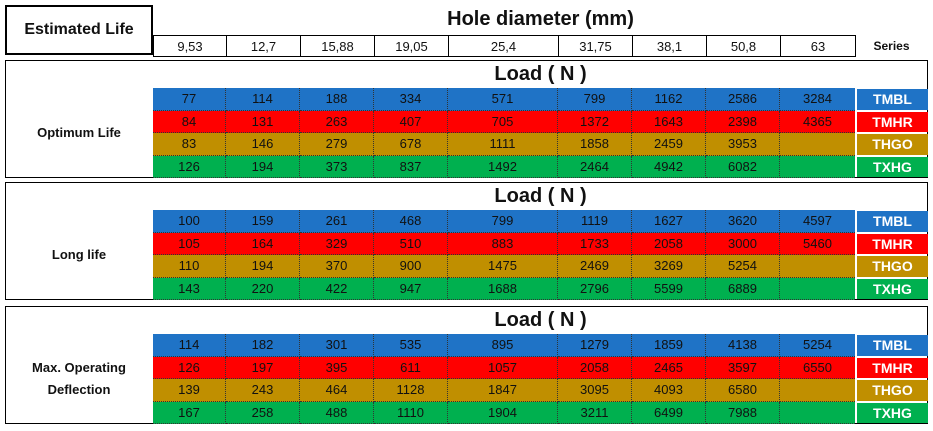 This screenshot has width=933, height=431. Describe the element at coordinates (411, 266) in the screenshot. I see `value-cell: 900` at that location.